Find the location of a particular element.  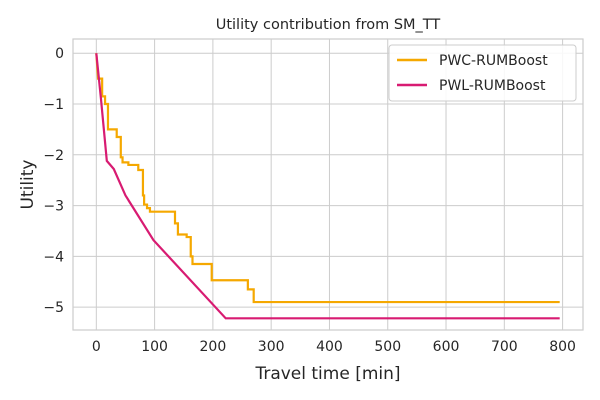

x-tick-label: 300 is located at coordinates (271, 347).